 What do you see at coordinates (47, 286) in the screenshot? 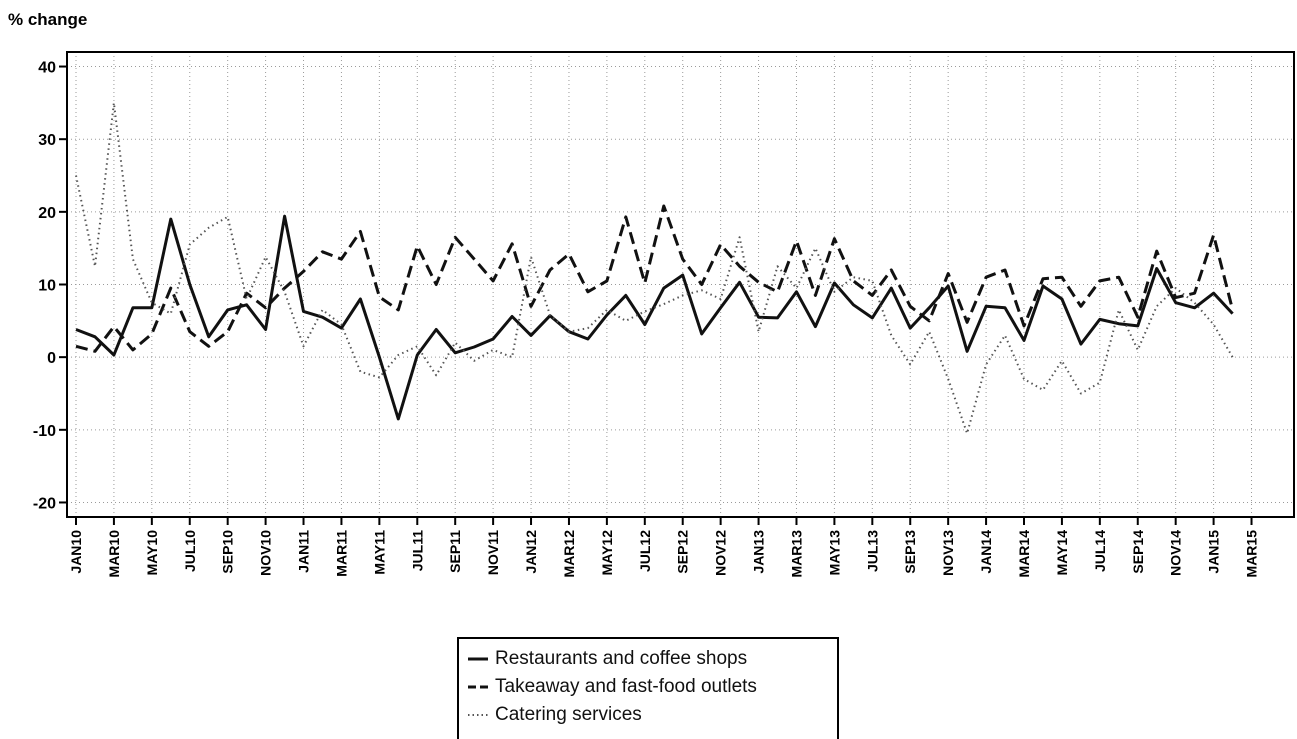
I see `y-tick-label: 10` at bounding box center [47, 286].